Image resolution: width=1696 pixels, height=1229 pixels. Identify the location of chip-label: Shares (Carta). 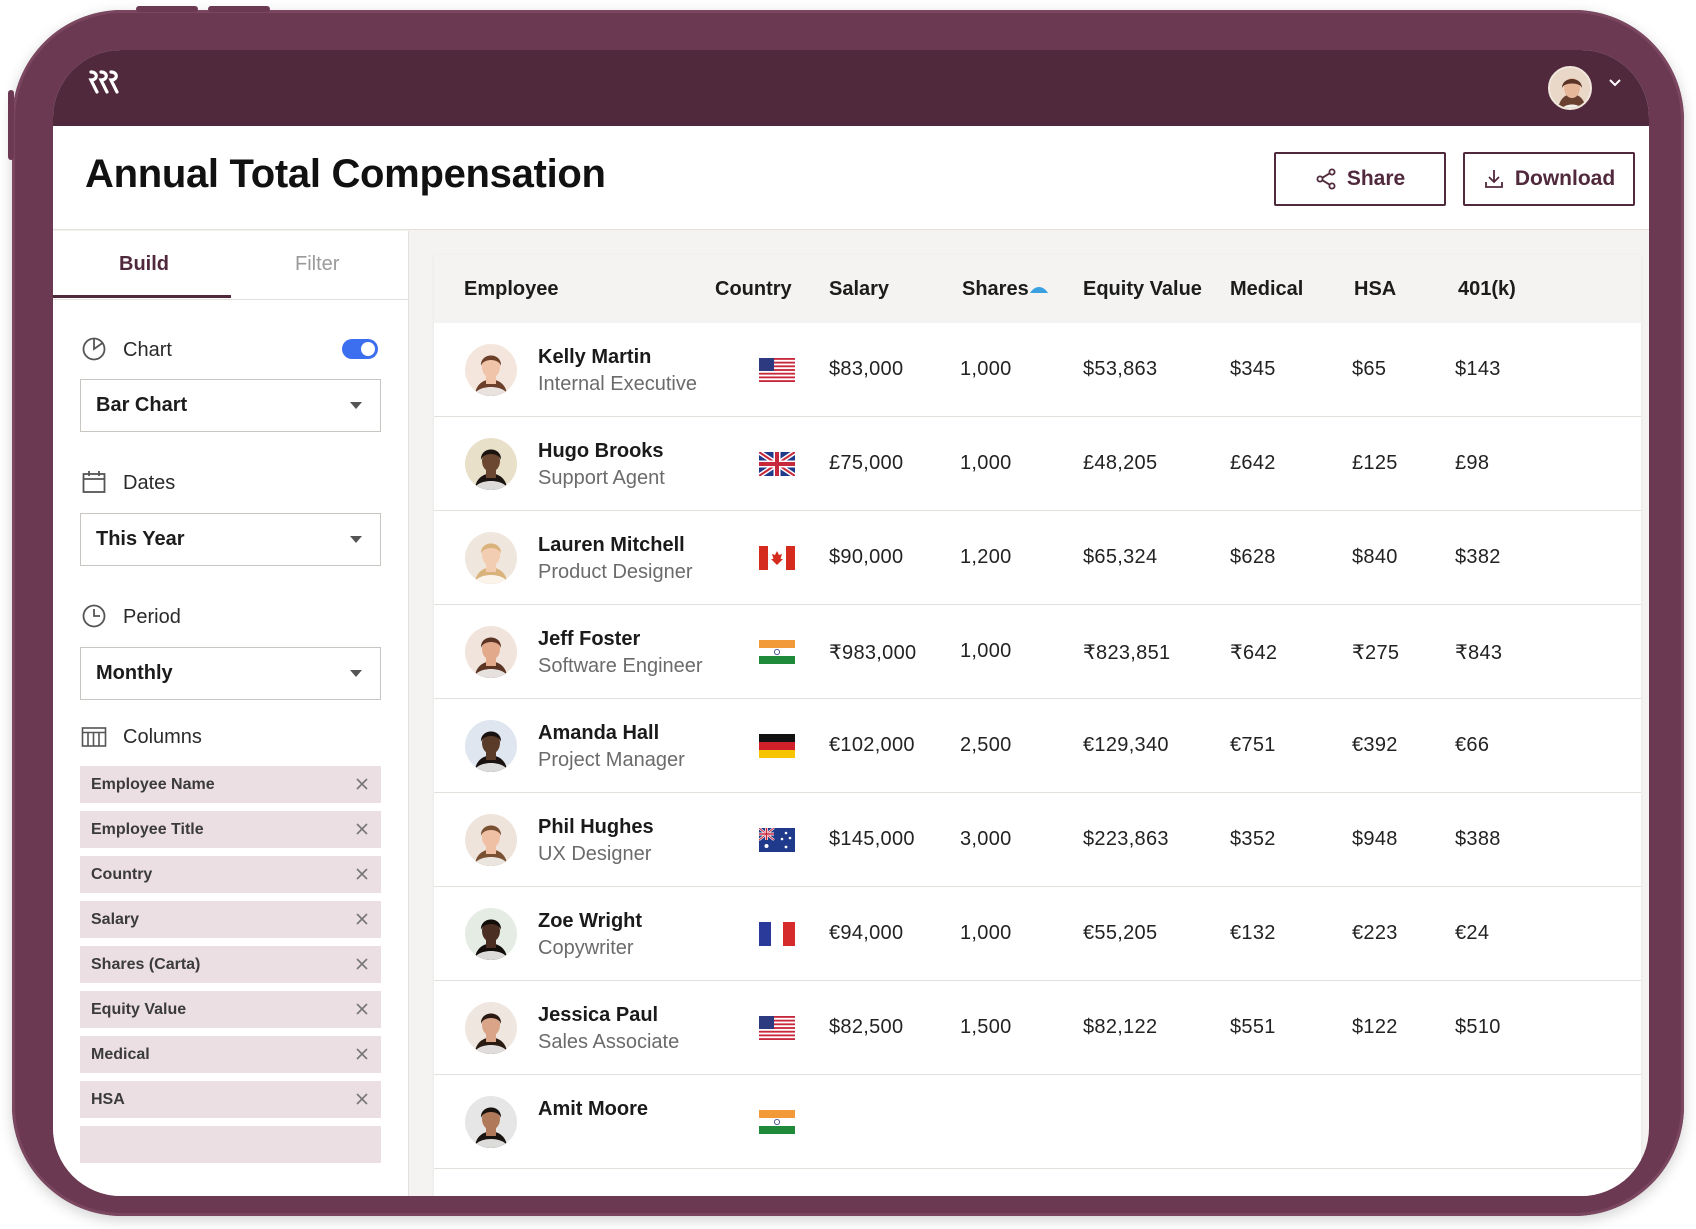
(146, 964).